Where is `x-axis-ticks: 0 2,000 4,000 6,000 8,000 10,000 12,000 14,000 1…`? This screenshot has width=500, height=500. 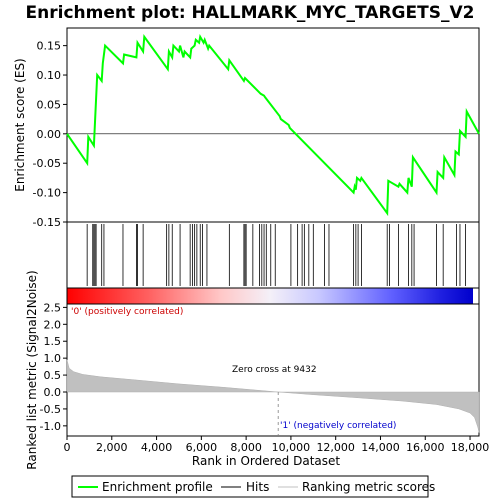 x-axis-ticks: 0 2,000 4,000 6,000 8,000 10,000 12,000 14,000 1… is located at coordinates (277, 445).